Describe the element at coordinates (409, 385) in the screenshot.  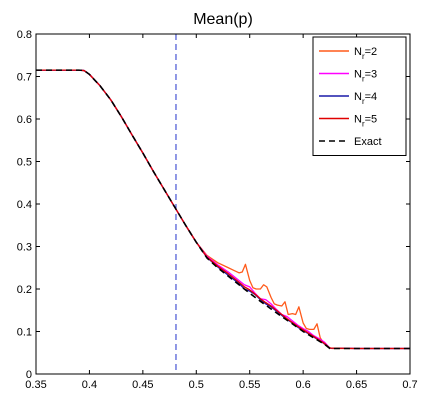
I see `x-tick-label: 0.7` at that location.